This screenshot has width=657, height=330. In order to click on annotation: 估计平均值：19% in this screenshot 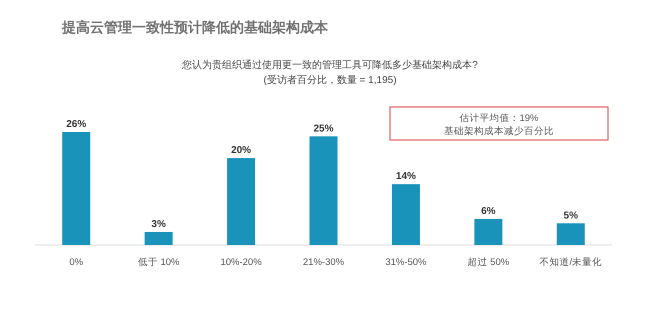, I will do `click(499, 118)`.